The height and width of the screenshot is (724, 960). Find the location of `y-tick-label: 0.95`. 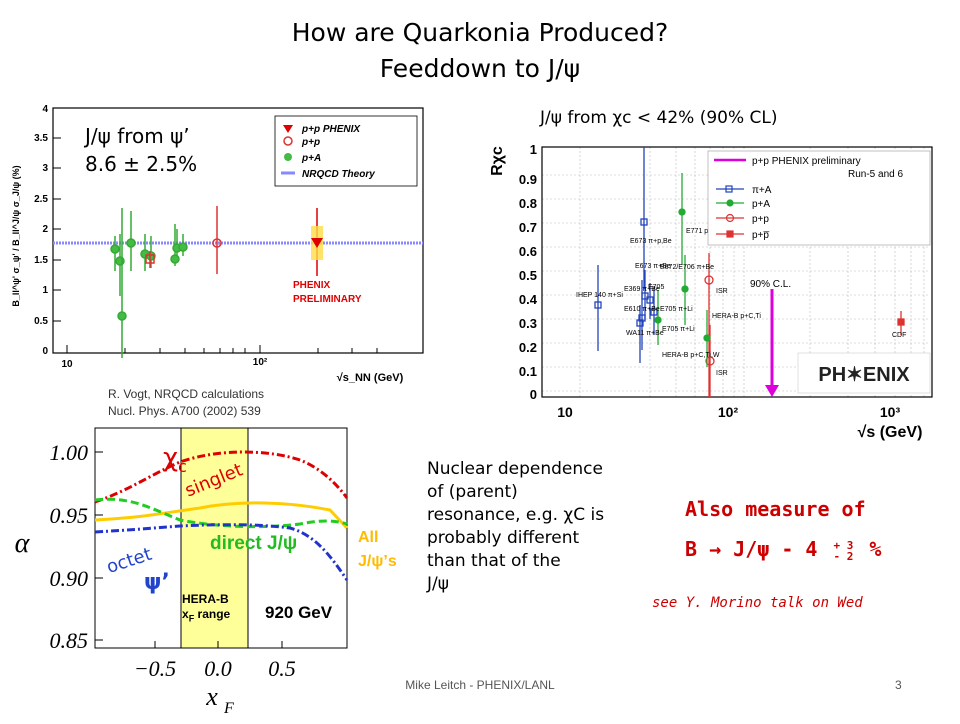

y-tick-label: 0.95 is located at coordinates (69, 515).